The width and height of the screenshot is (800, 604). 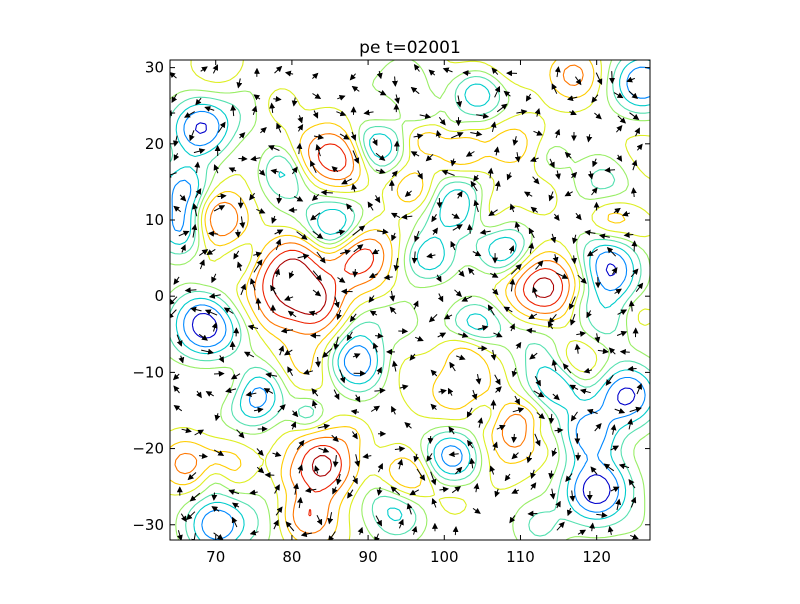 What do you see at coordinates (410, 48) in the screenshot?
I see `chart-title: pe t=02001` at bounding box center [410, 48].